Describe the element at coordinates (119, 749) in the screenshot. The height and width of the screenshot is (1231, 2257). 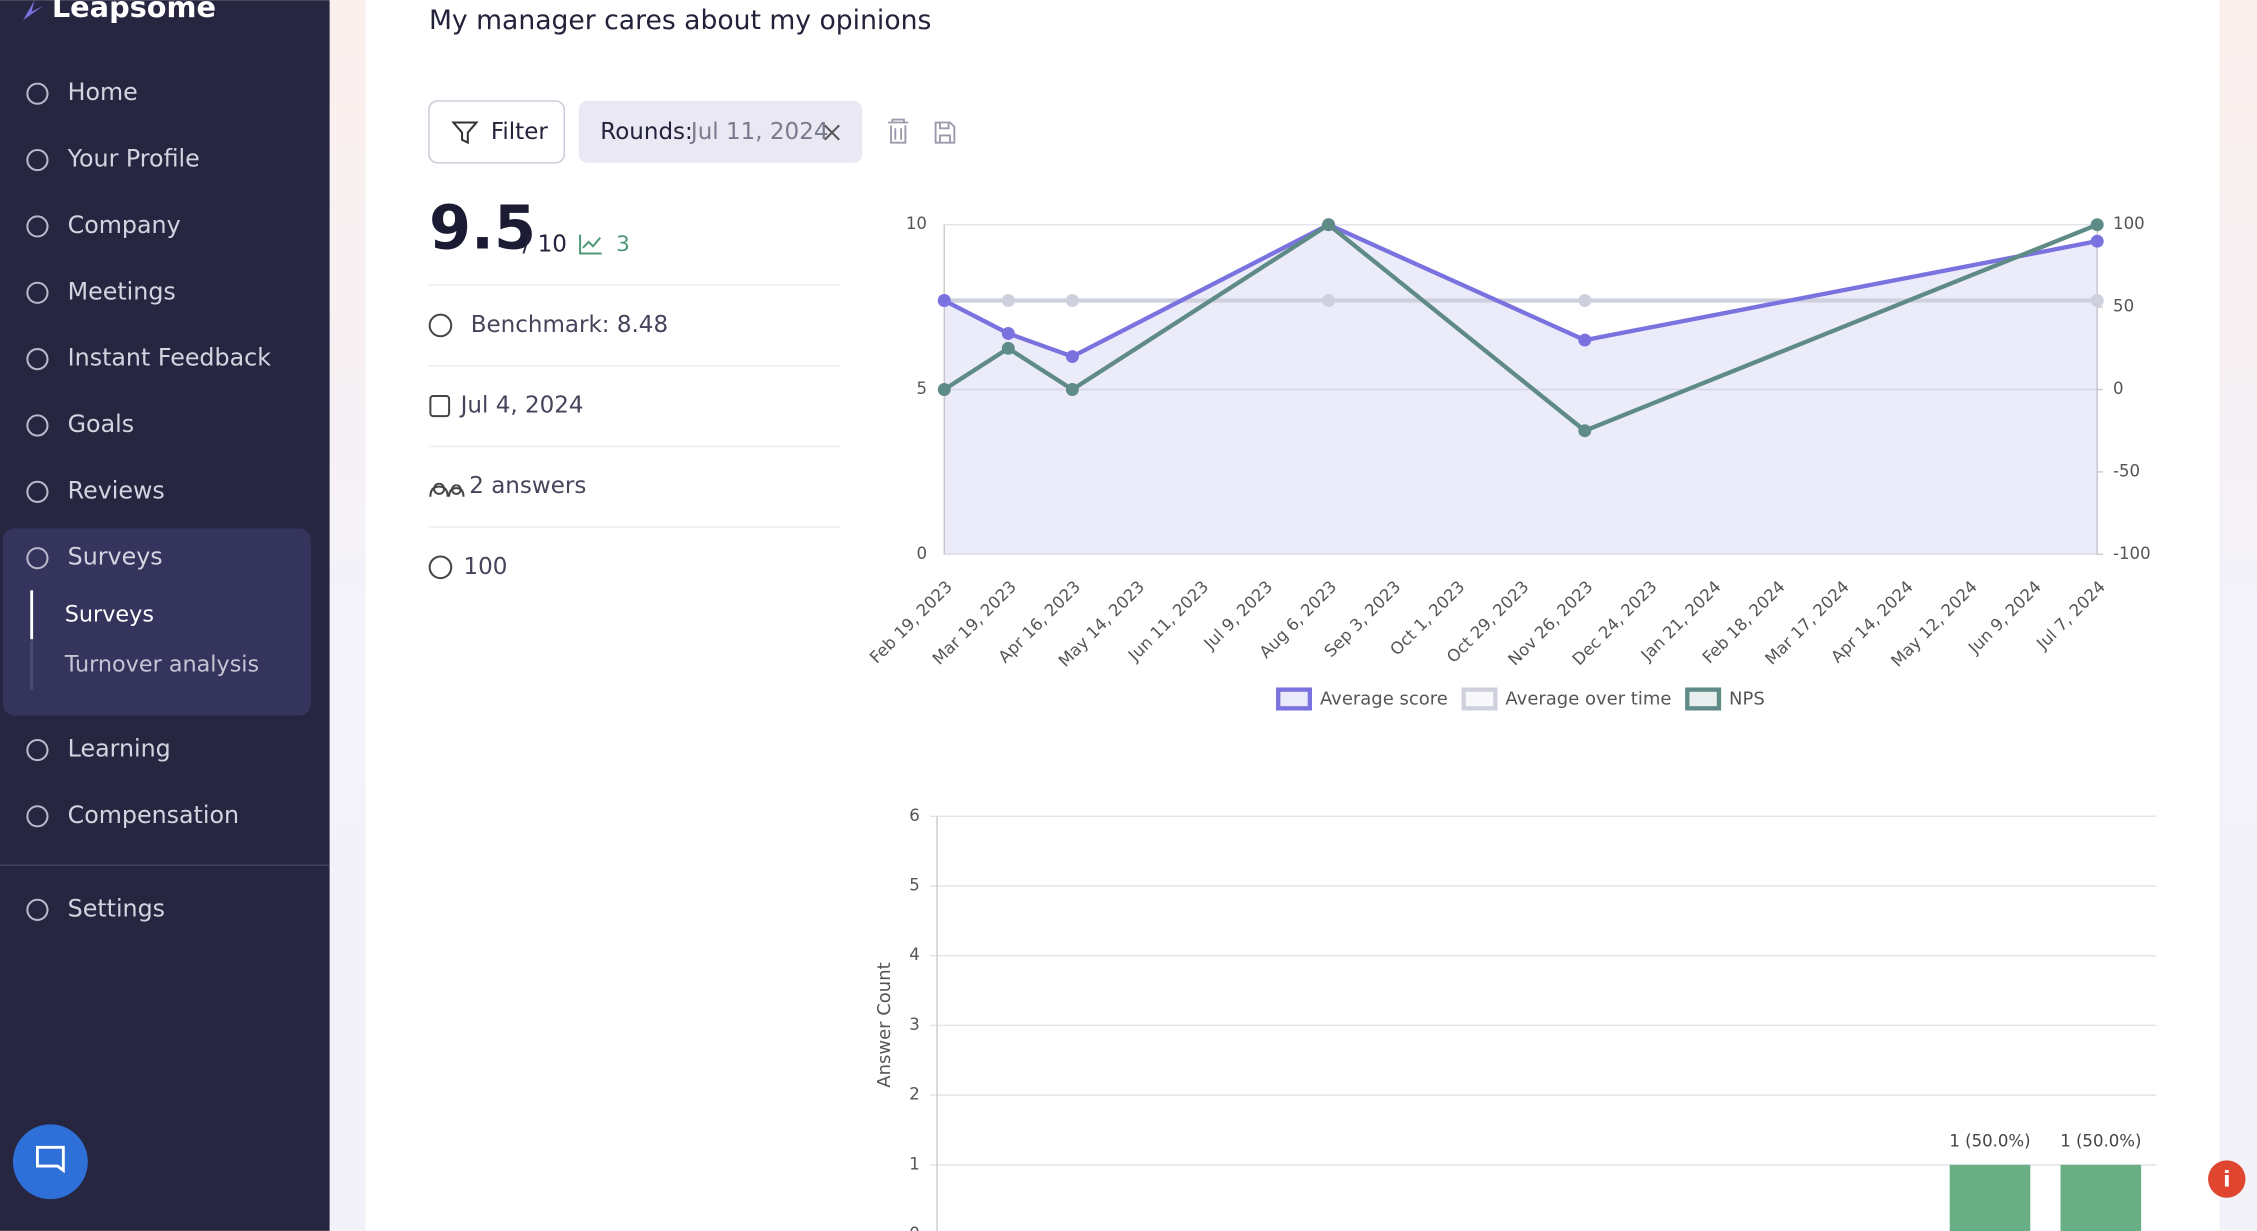
I see `nav-item: Learning` at that location.